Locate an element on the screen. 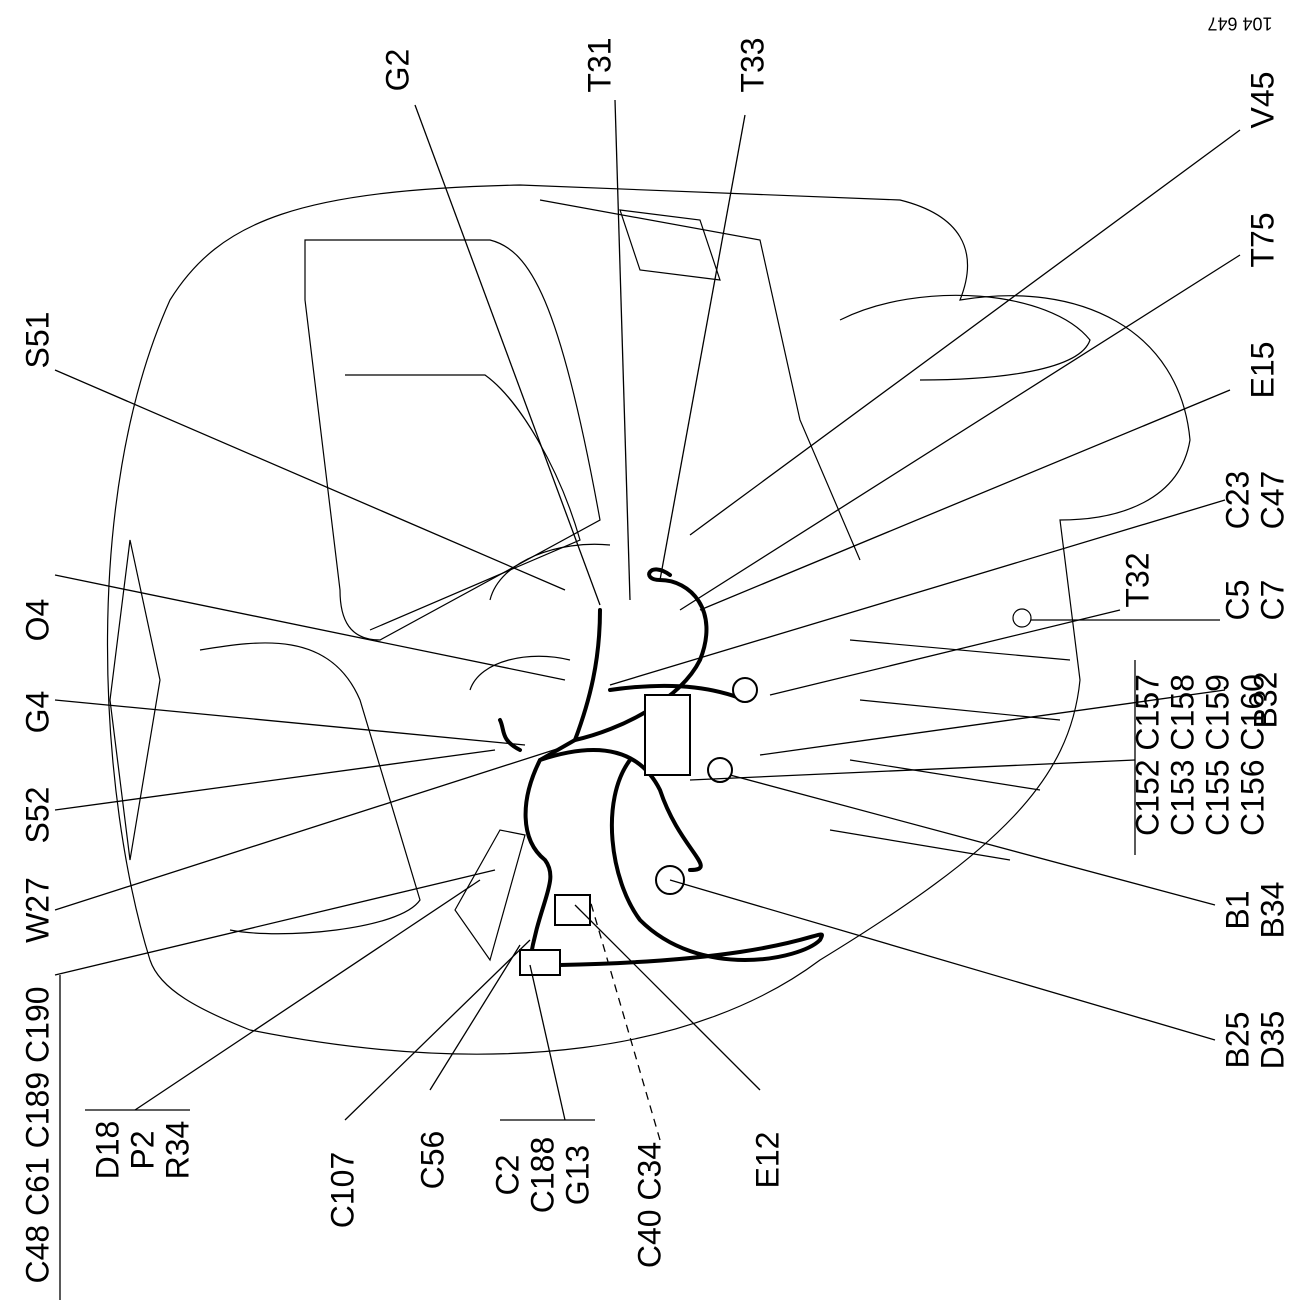  callout-label: C5 is located at coordinates (1237, 600).